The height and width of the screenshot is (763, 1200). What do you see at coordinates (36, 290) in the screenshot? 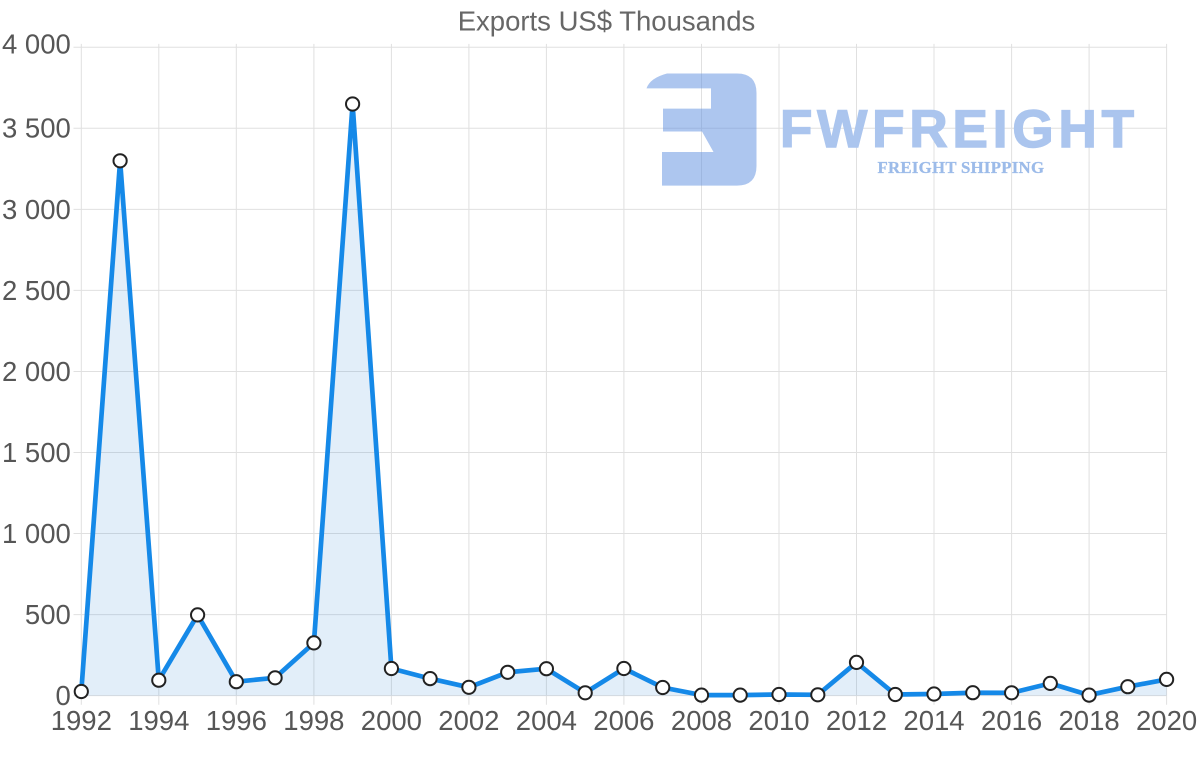
I see `svg-text: 2 500` at bounding box center [36, 290].